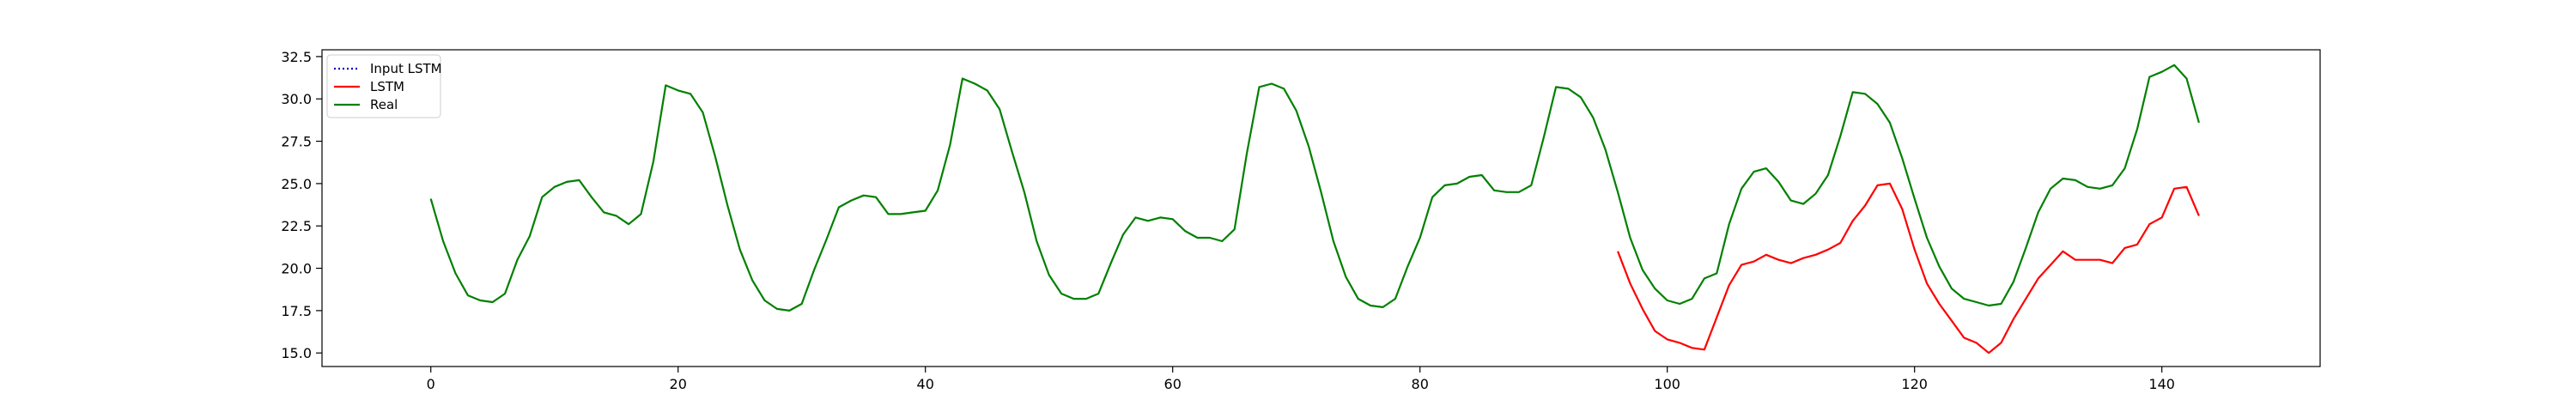  What do you see at coordinates (301, 205) in the screenshot?
I see `y-axis: 15.0 17.5 20.0 22.5 25.0 27.5 30.0 32.5` at bounding box center [301, 205].